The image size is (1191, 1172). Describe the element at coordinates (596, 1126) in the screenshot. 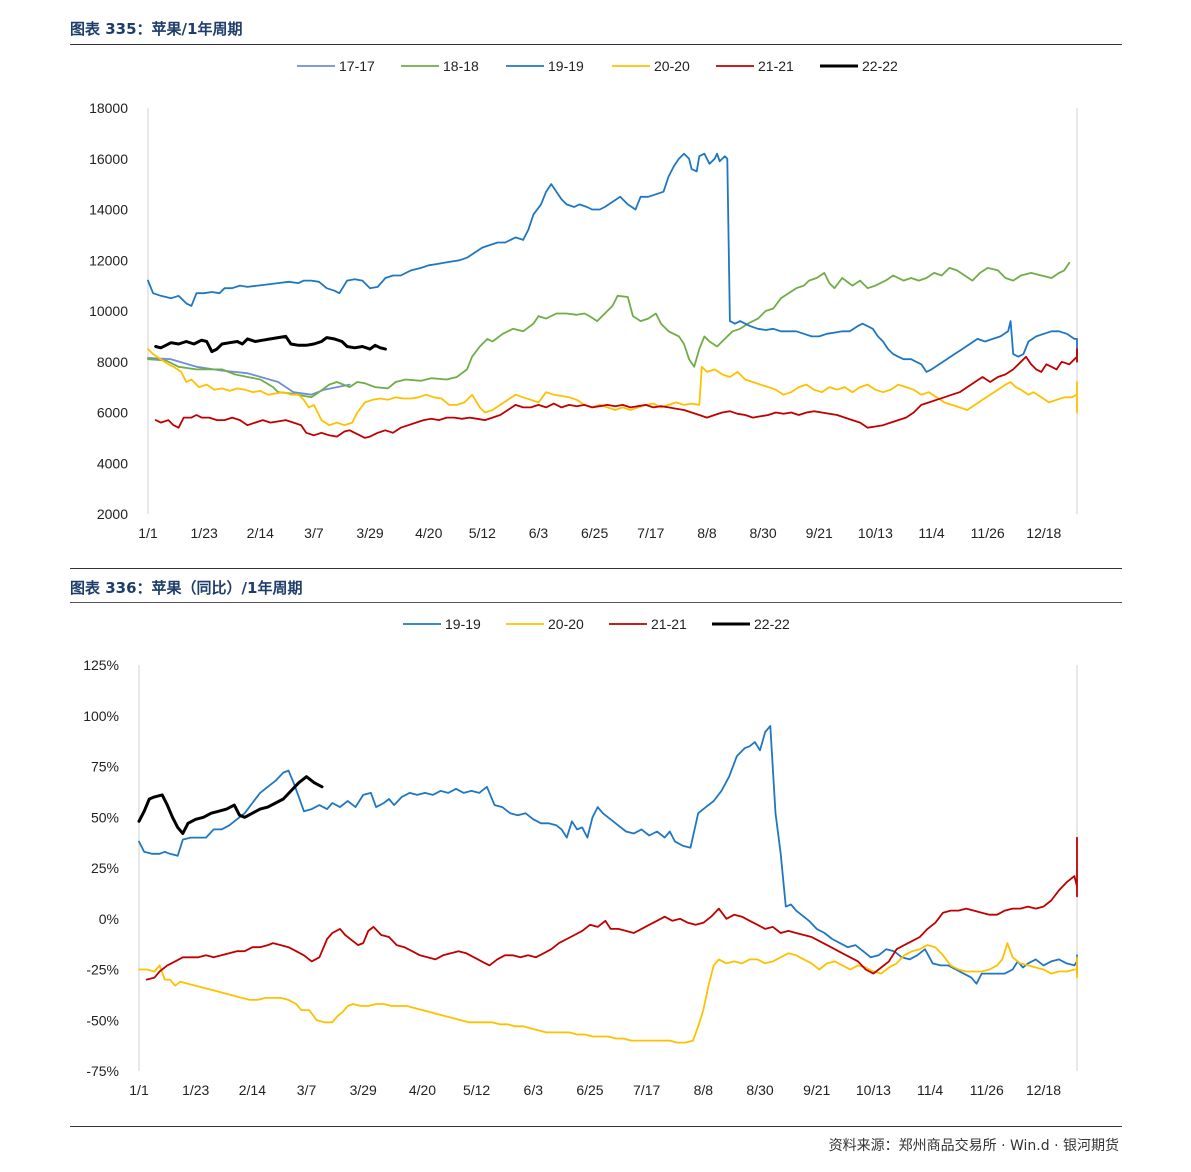

I see `bottom-rule` at that location.